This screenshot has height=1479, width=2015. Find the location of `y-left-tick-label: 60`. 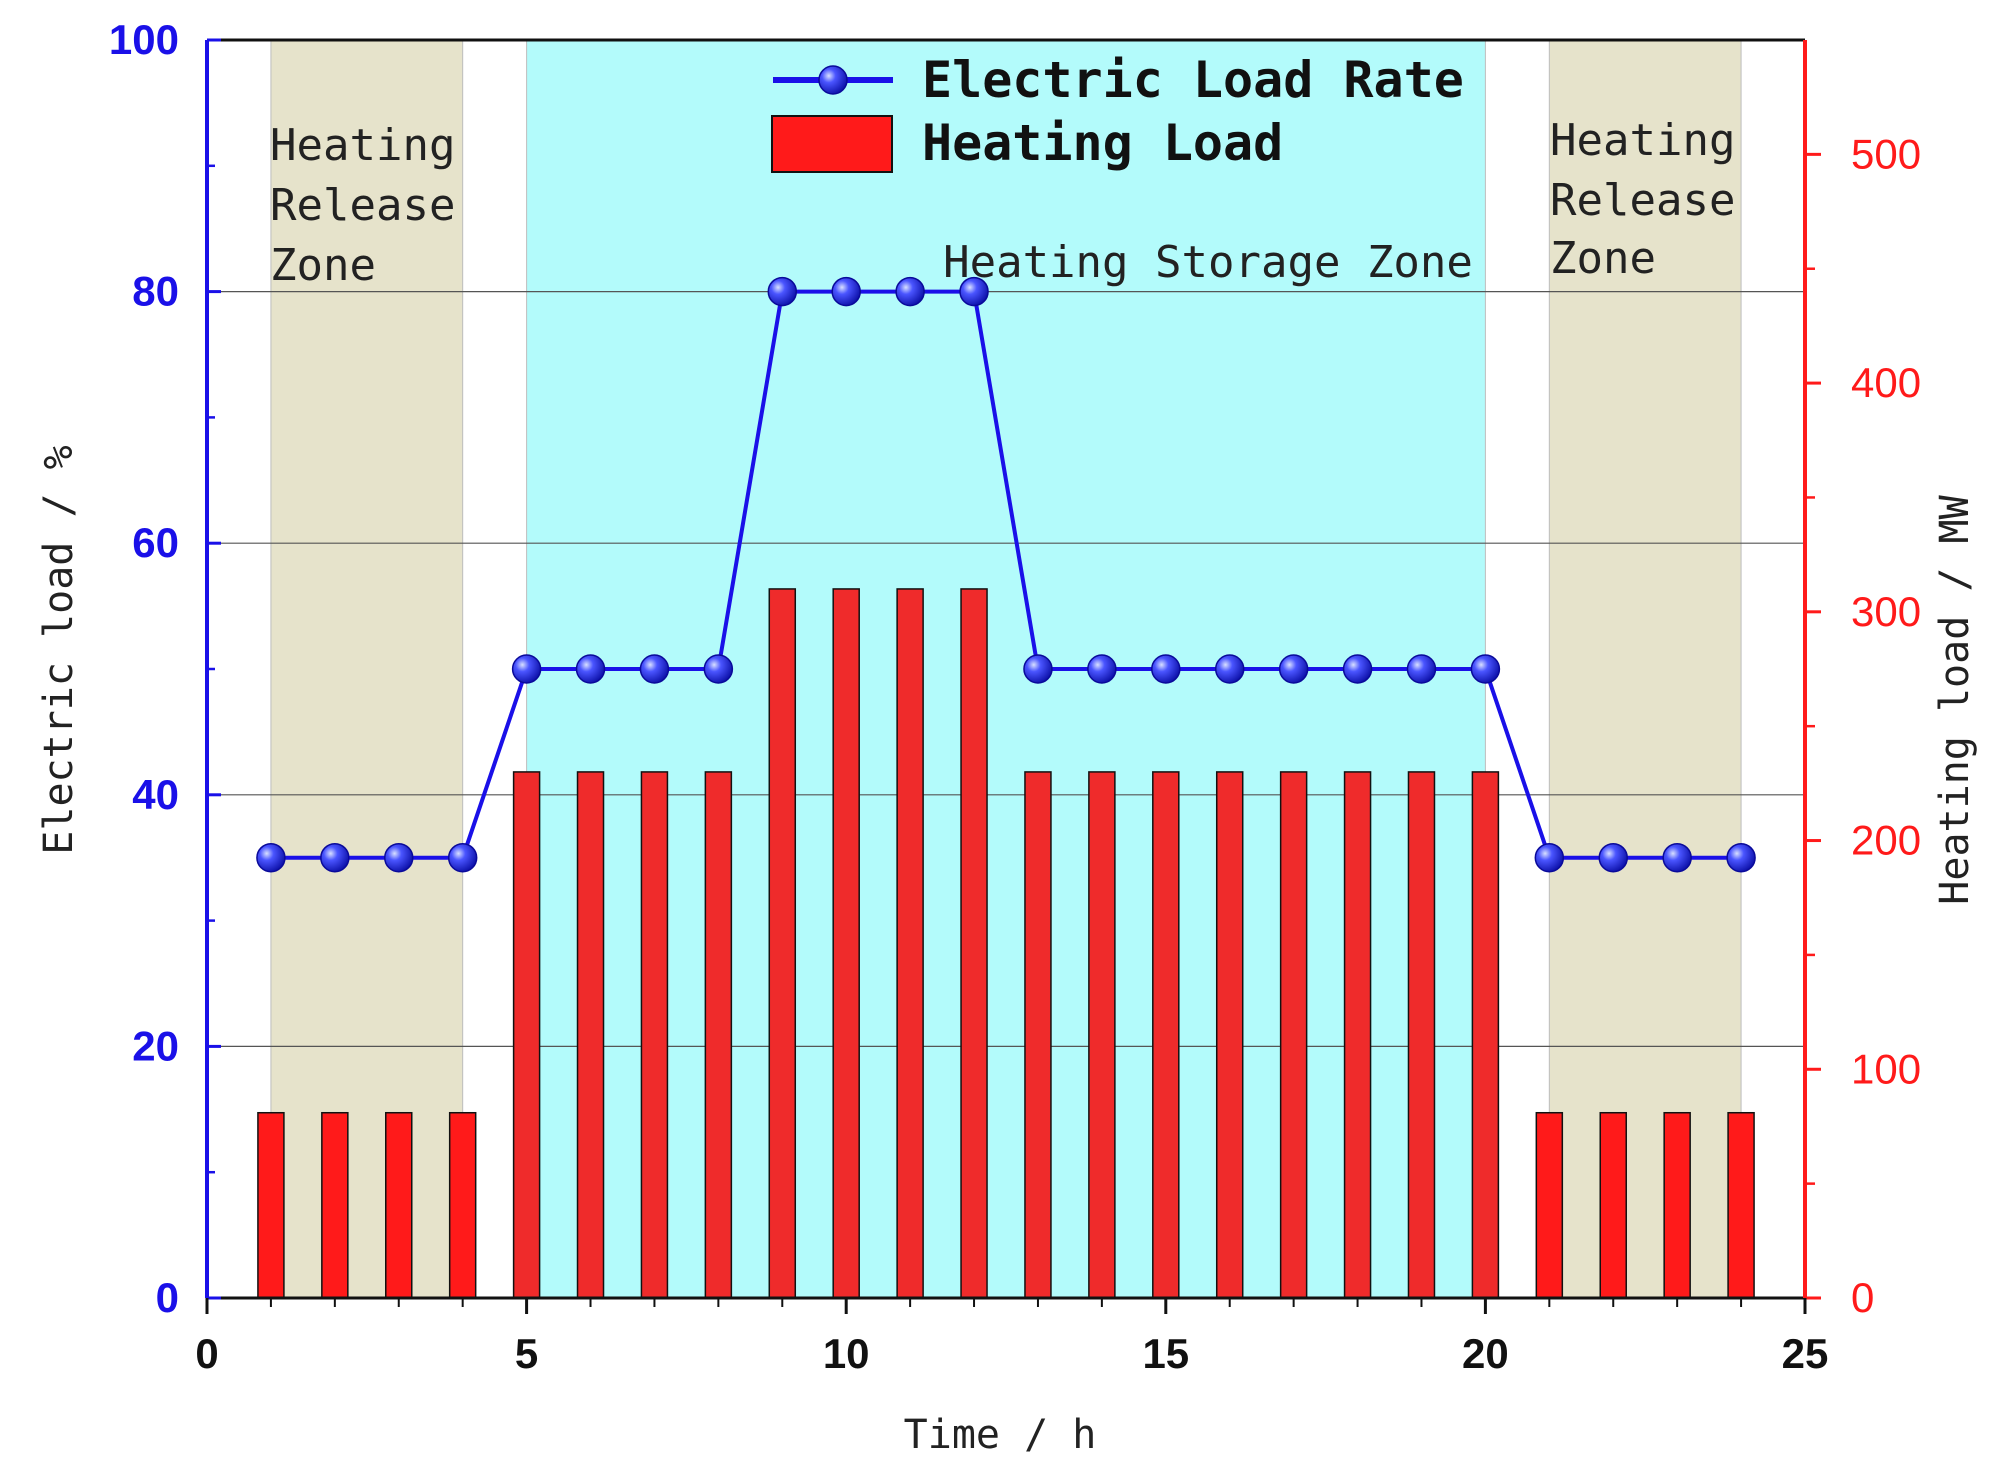

y-left-tick-label: 60 is located at coordinates (155, 542).